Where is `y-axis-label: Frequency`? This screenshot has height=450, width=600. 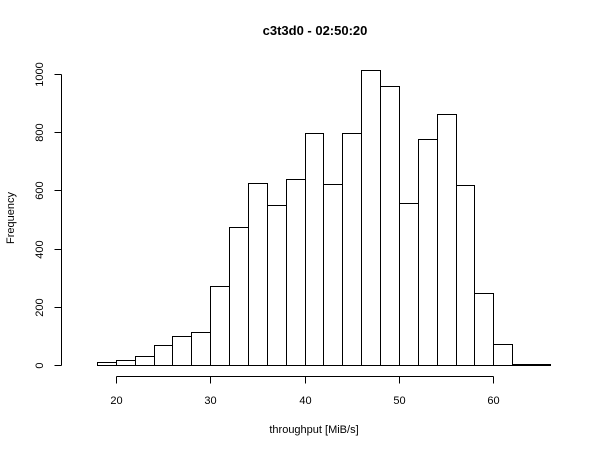 y-axis-label: Frequency is located at coordinates (11, 218).